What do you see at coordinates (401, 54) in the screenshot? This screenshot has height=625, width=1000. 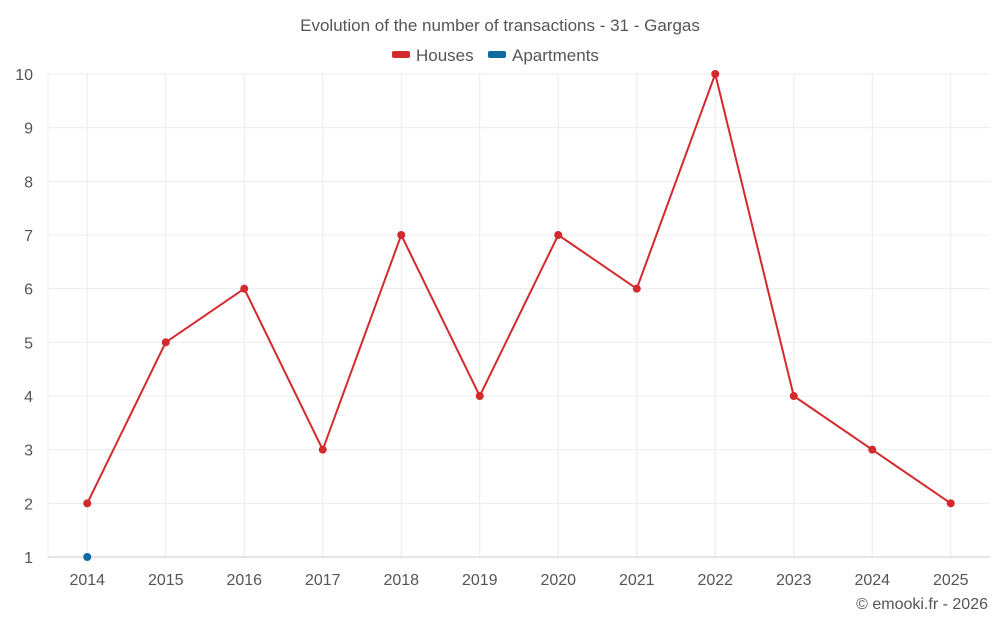 I see `legend-swatch-houses` at bounding box center [401, 54].